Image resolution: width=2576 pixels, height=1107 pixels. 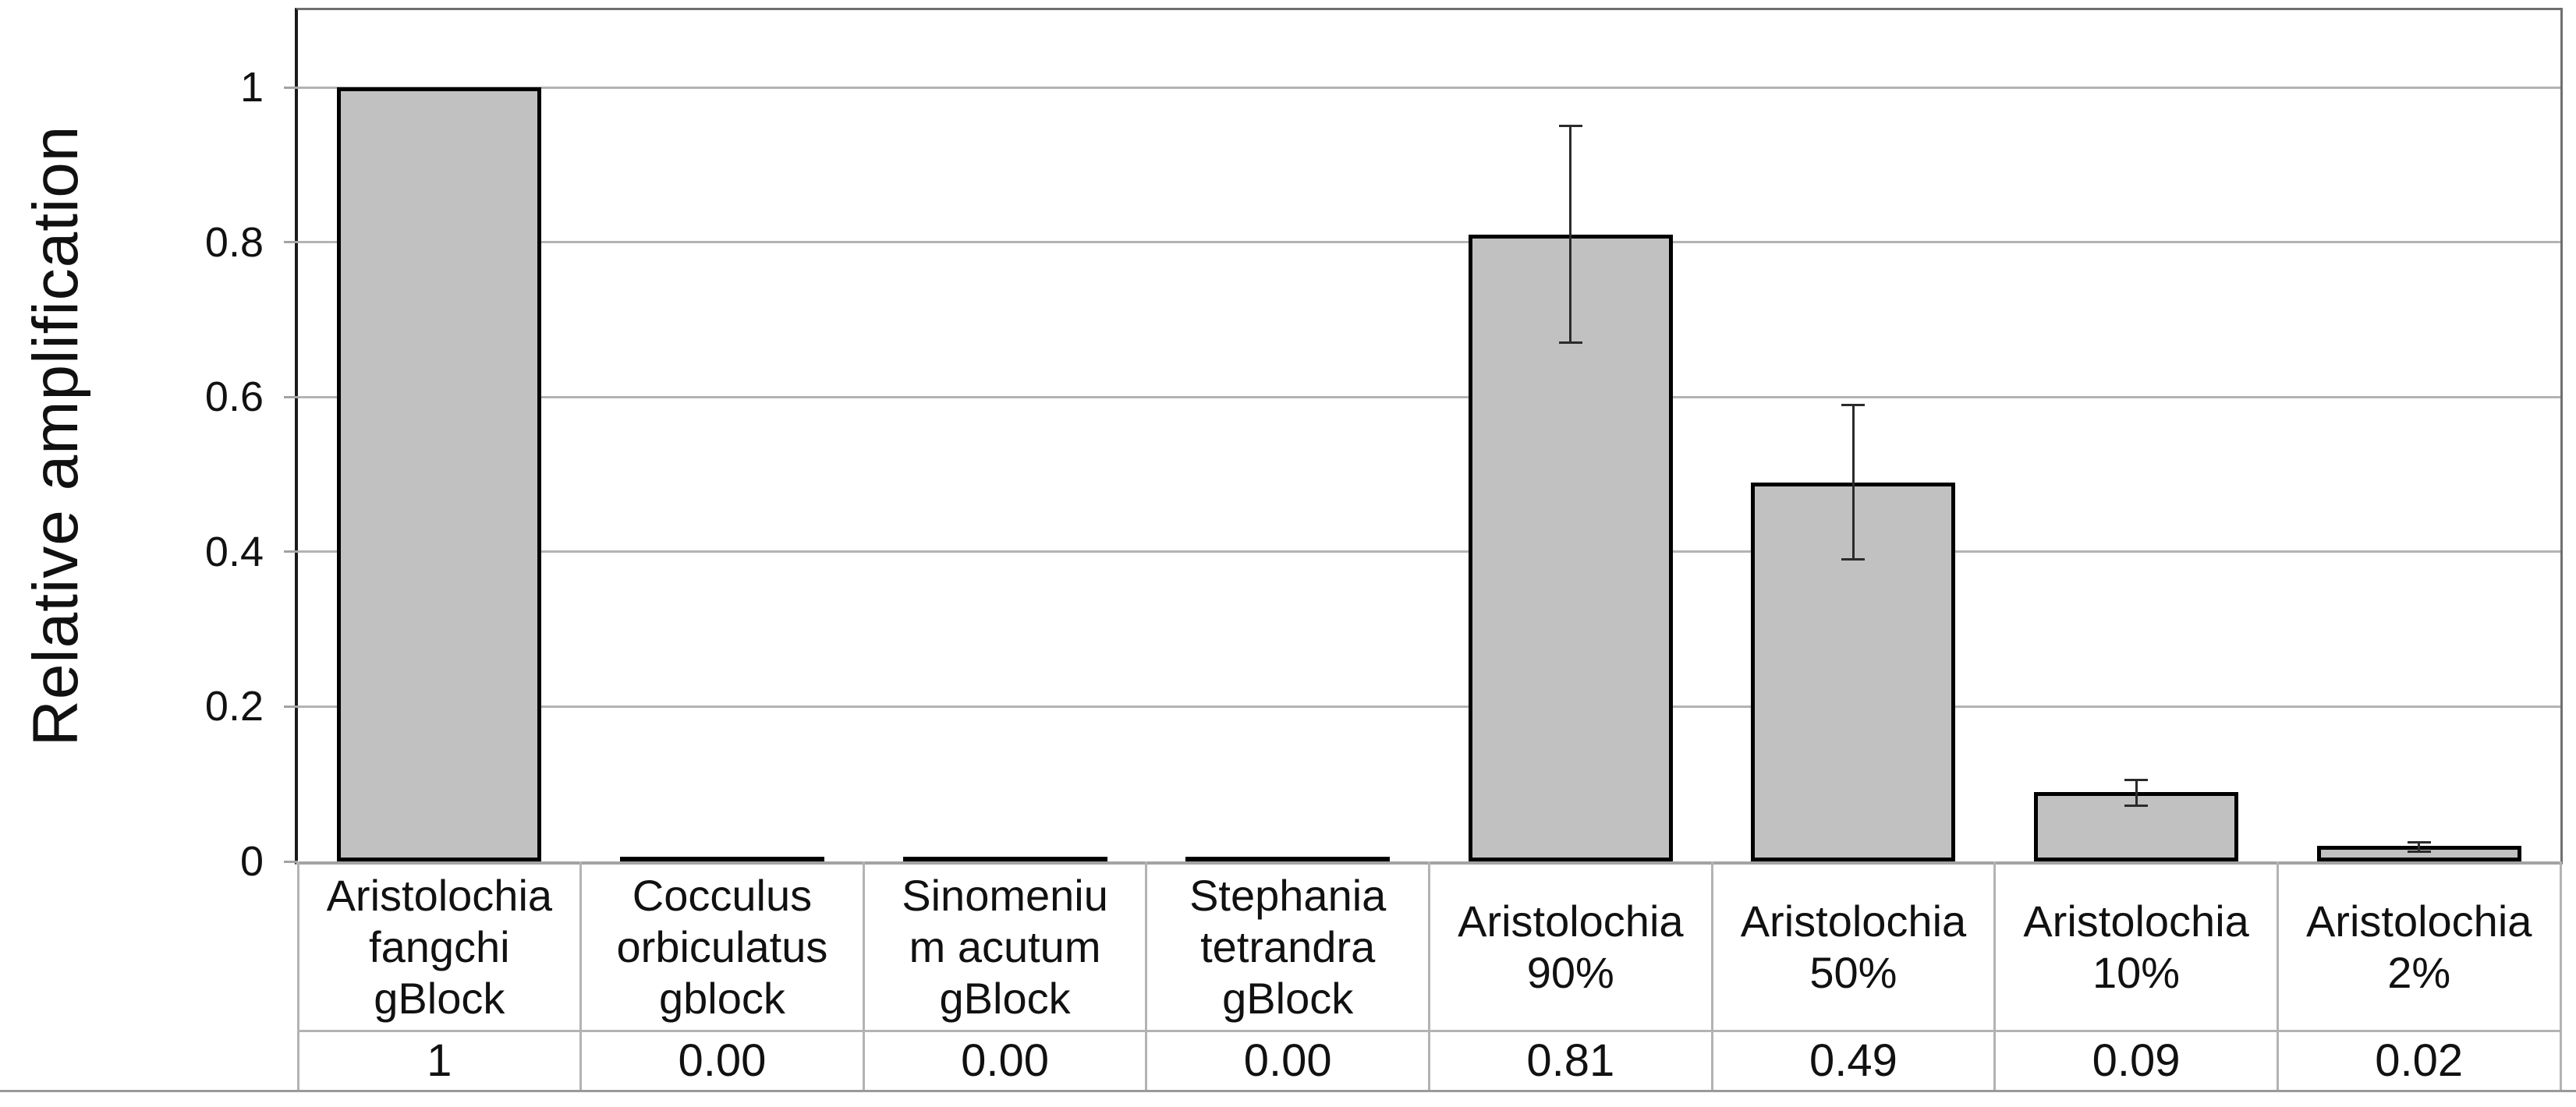 I want to click on category-cell-line: gblock, so click(x=722, y=998).